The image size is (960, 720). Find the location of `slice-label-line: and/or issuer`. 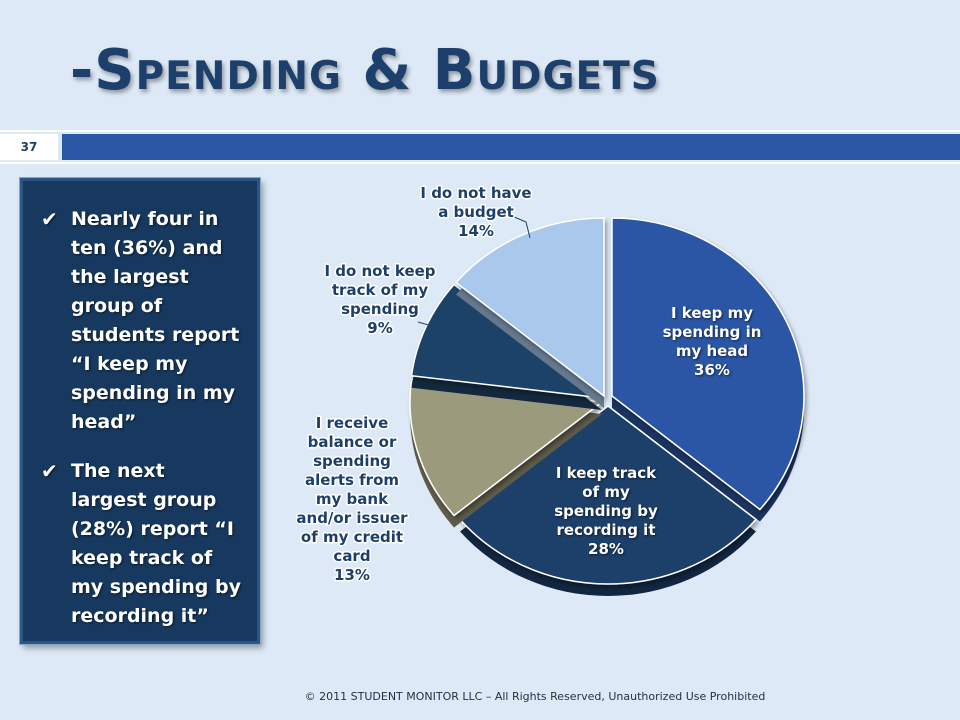

slice-label-line: and/or issuer is located at coordinates (352, 518).